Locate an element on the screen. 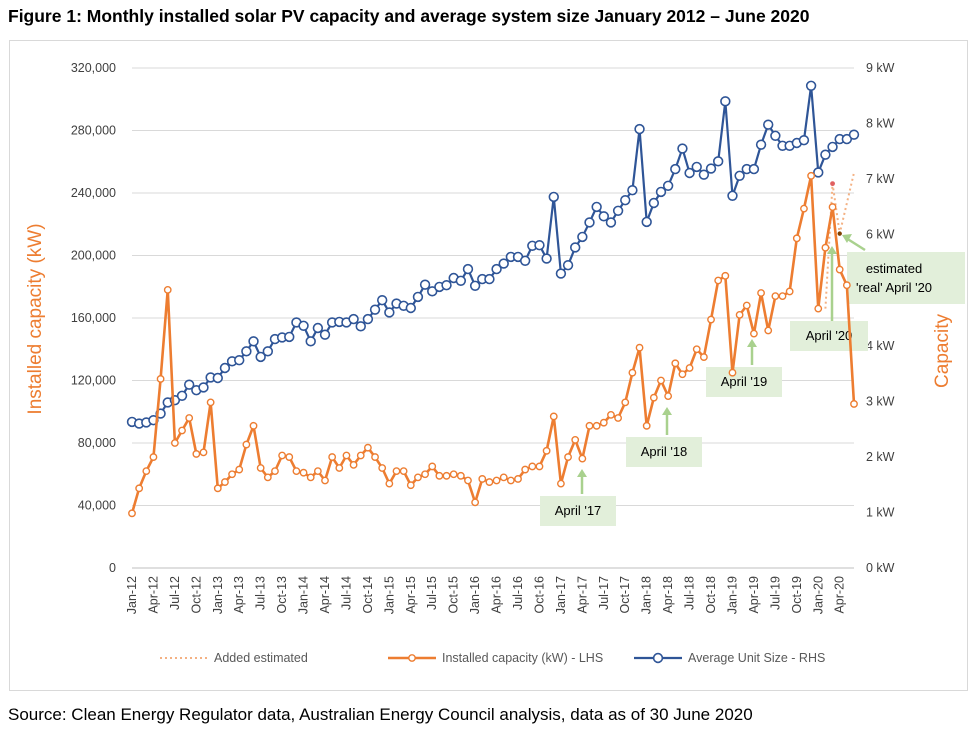 The image size is (976, 734). annotation-arrowhead is located at coordinates (752, 343).